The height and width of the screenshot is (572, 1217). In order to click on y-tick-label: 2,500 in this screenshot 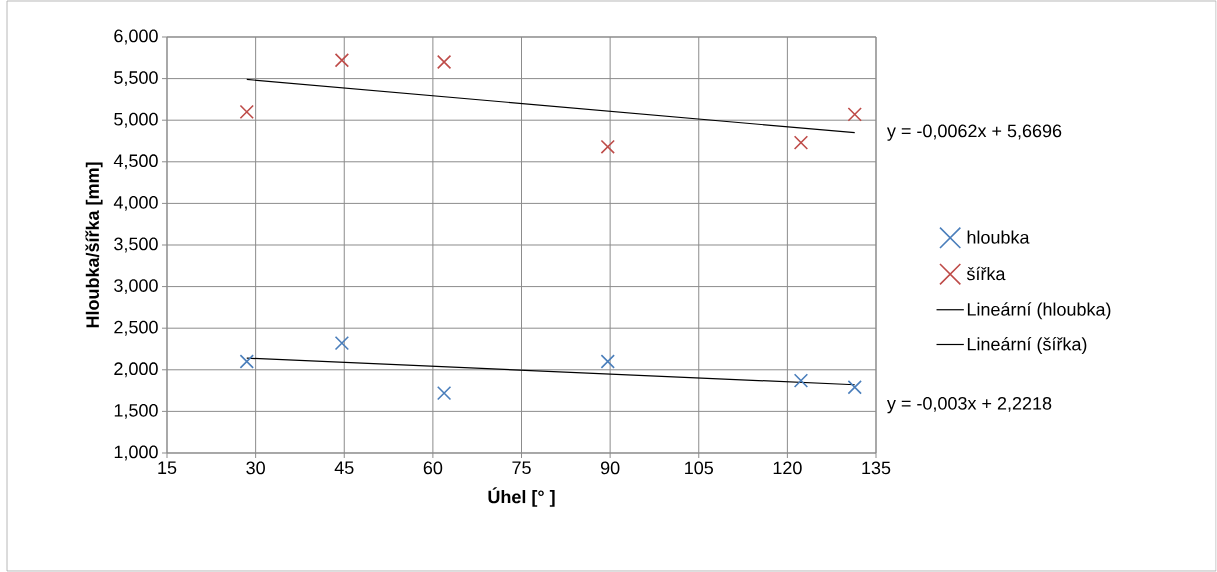, I will do `click(136, 328)`.